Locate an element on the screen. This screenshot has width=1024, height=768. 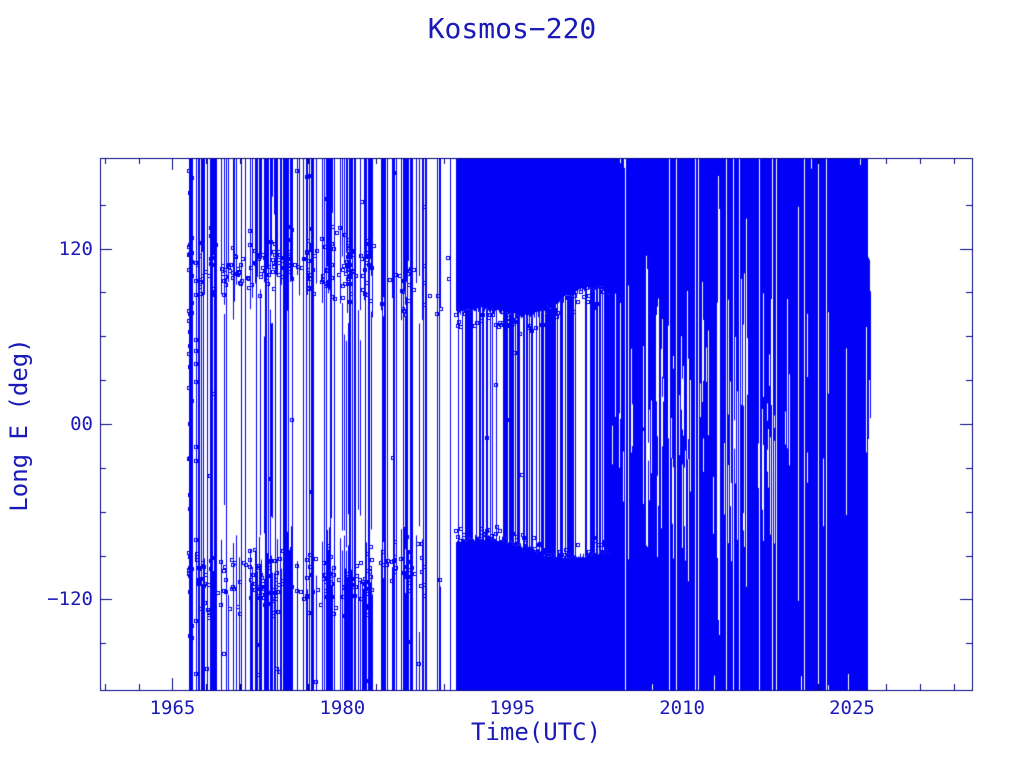
x-tick-label: 1995 is located at coordinates (512, 708).